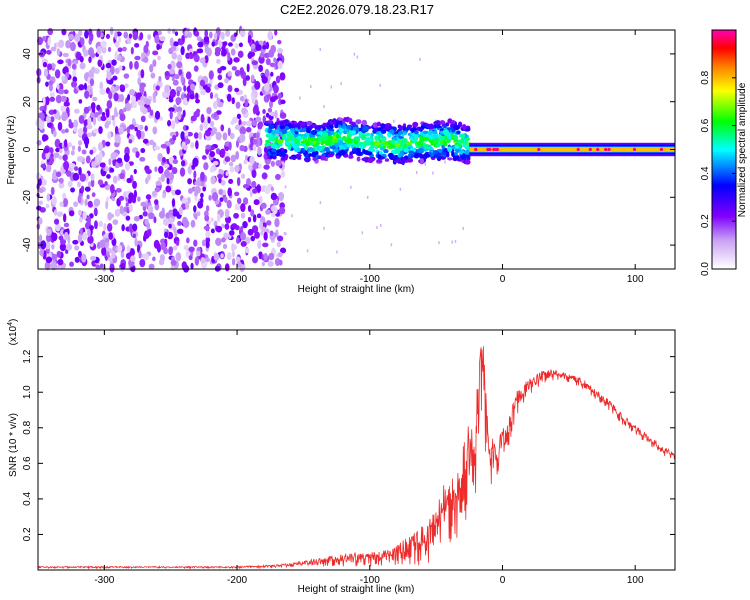 This screenshot has width=750, height=600. I want to click on y-tick-label: 40, so click(27, 54).